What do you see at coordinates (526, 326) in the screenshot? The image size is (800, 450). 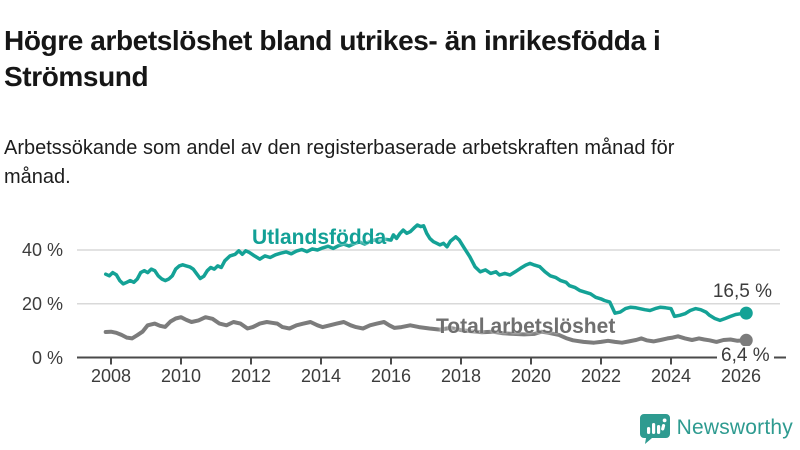 I see `series-label-total-arbetsloshet: Total arbetslöshet` at bounding box center [526, 326].